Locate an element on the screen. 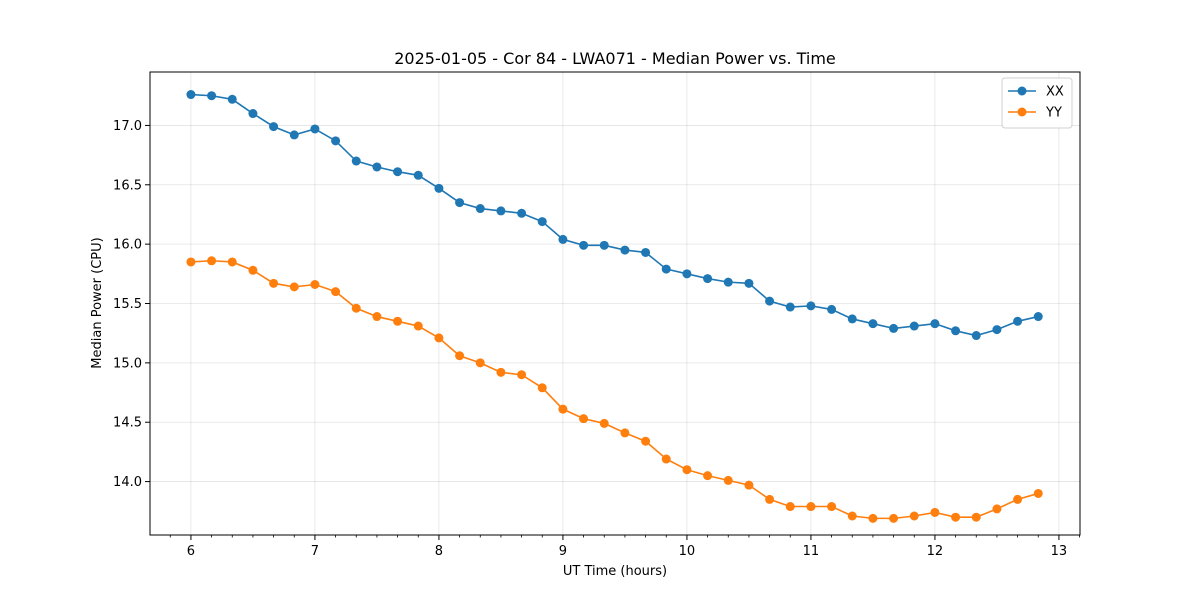 This screenshot has width=1200, height=600. y-tick-label: 15.5 is located at coordinates (127, 304).